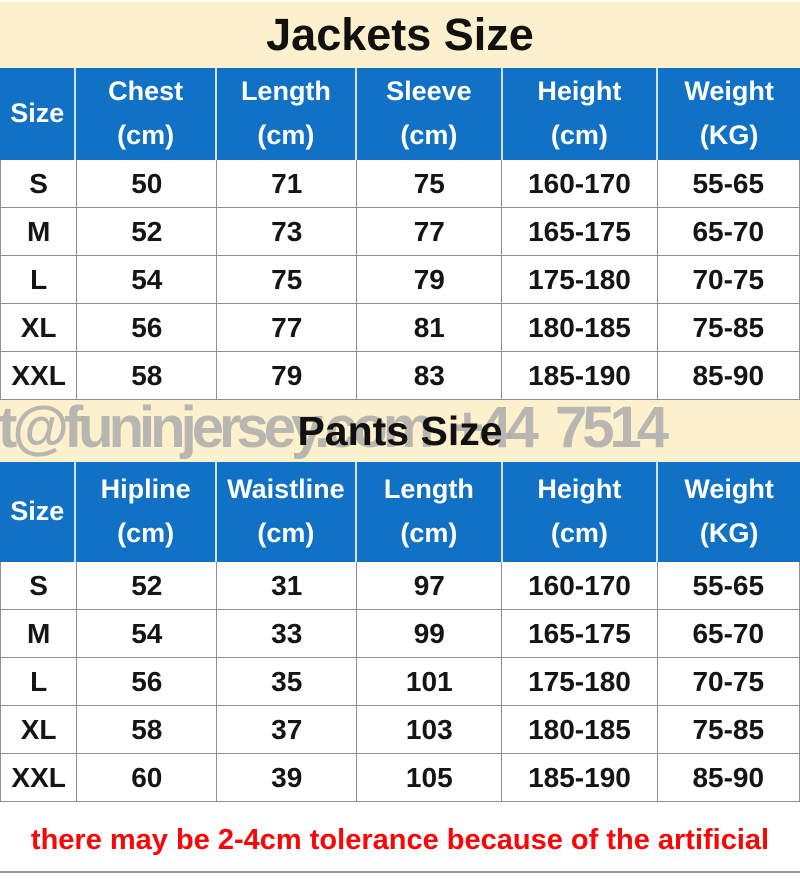 The width and height of the screenshot is (800, 879). What do you see at coordinates (400, 232) in the screenshot?
I see `table-row: M 52 73 77 165-175 65-70` at bounding box center [400, 232].